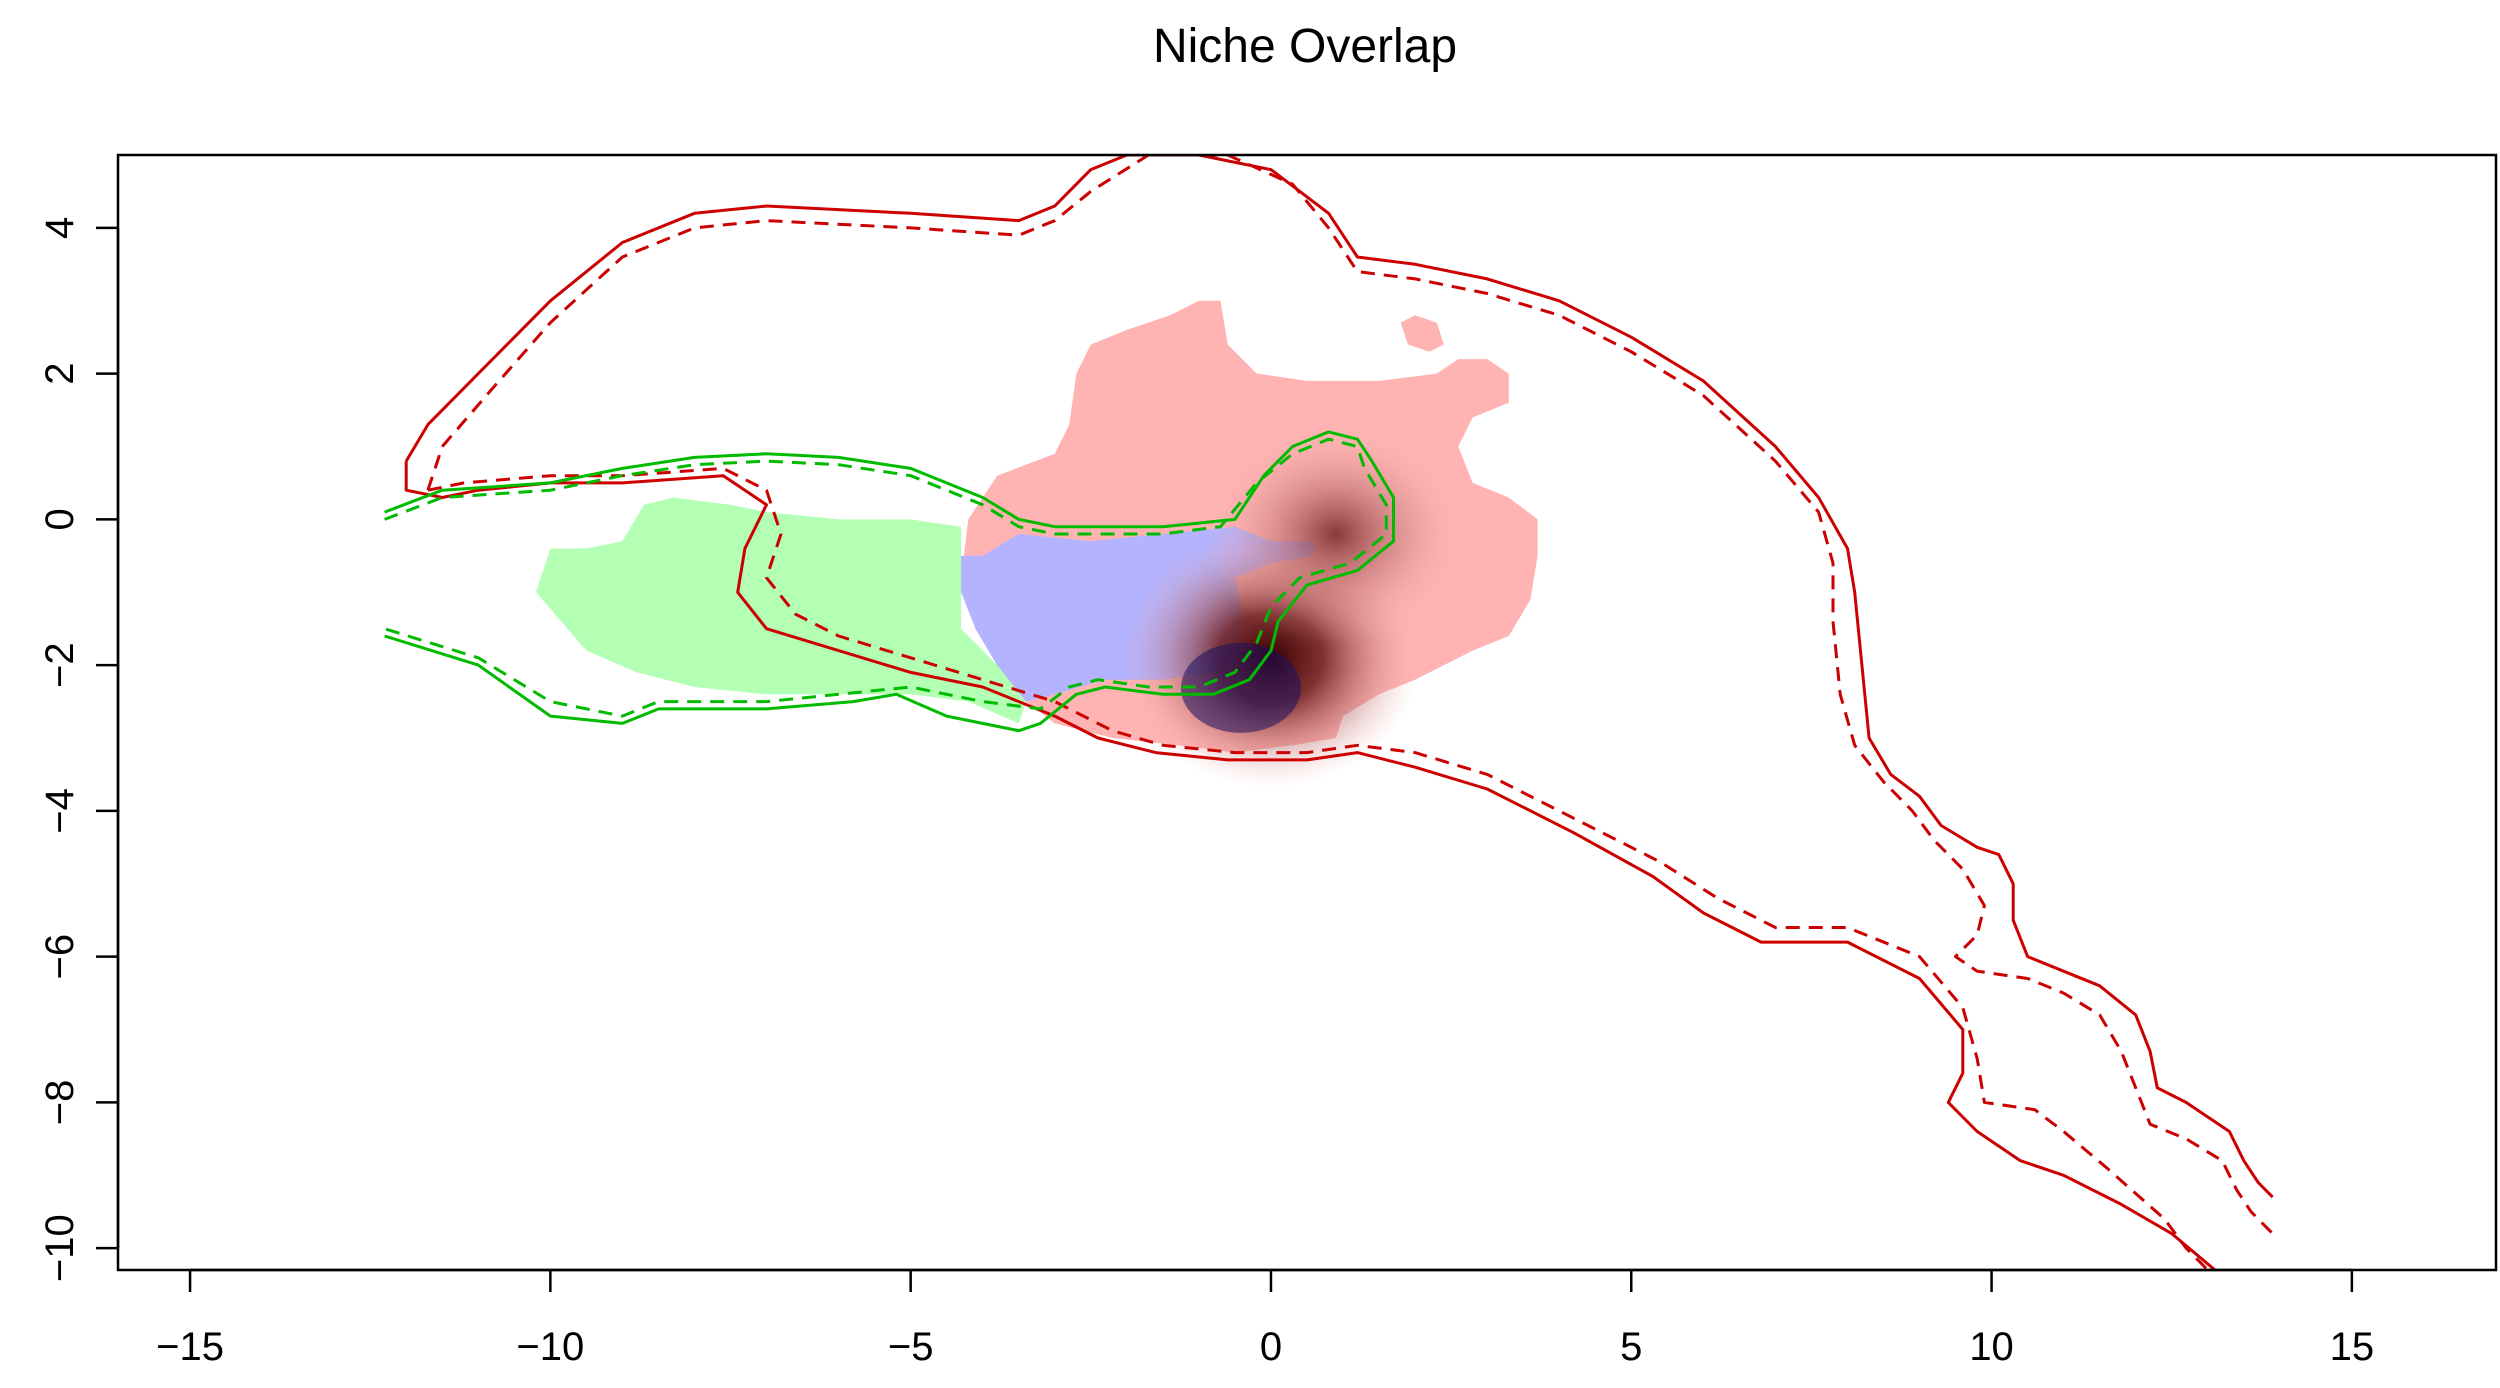  I want to click on density-peaks, so click(1293, 605).